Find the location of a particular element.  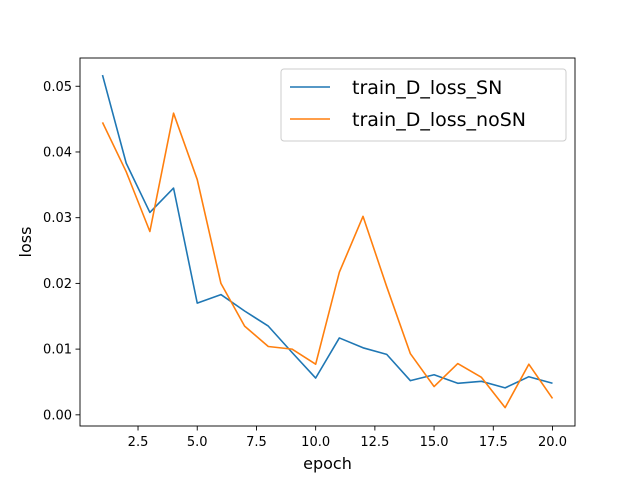

legend-label-train-d-loss-sn: train_D_loss_SN is located at coordinates (427, 88).